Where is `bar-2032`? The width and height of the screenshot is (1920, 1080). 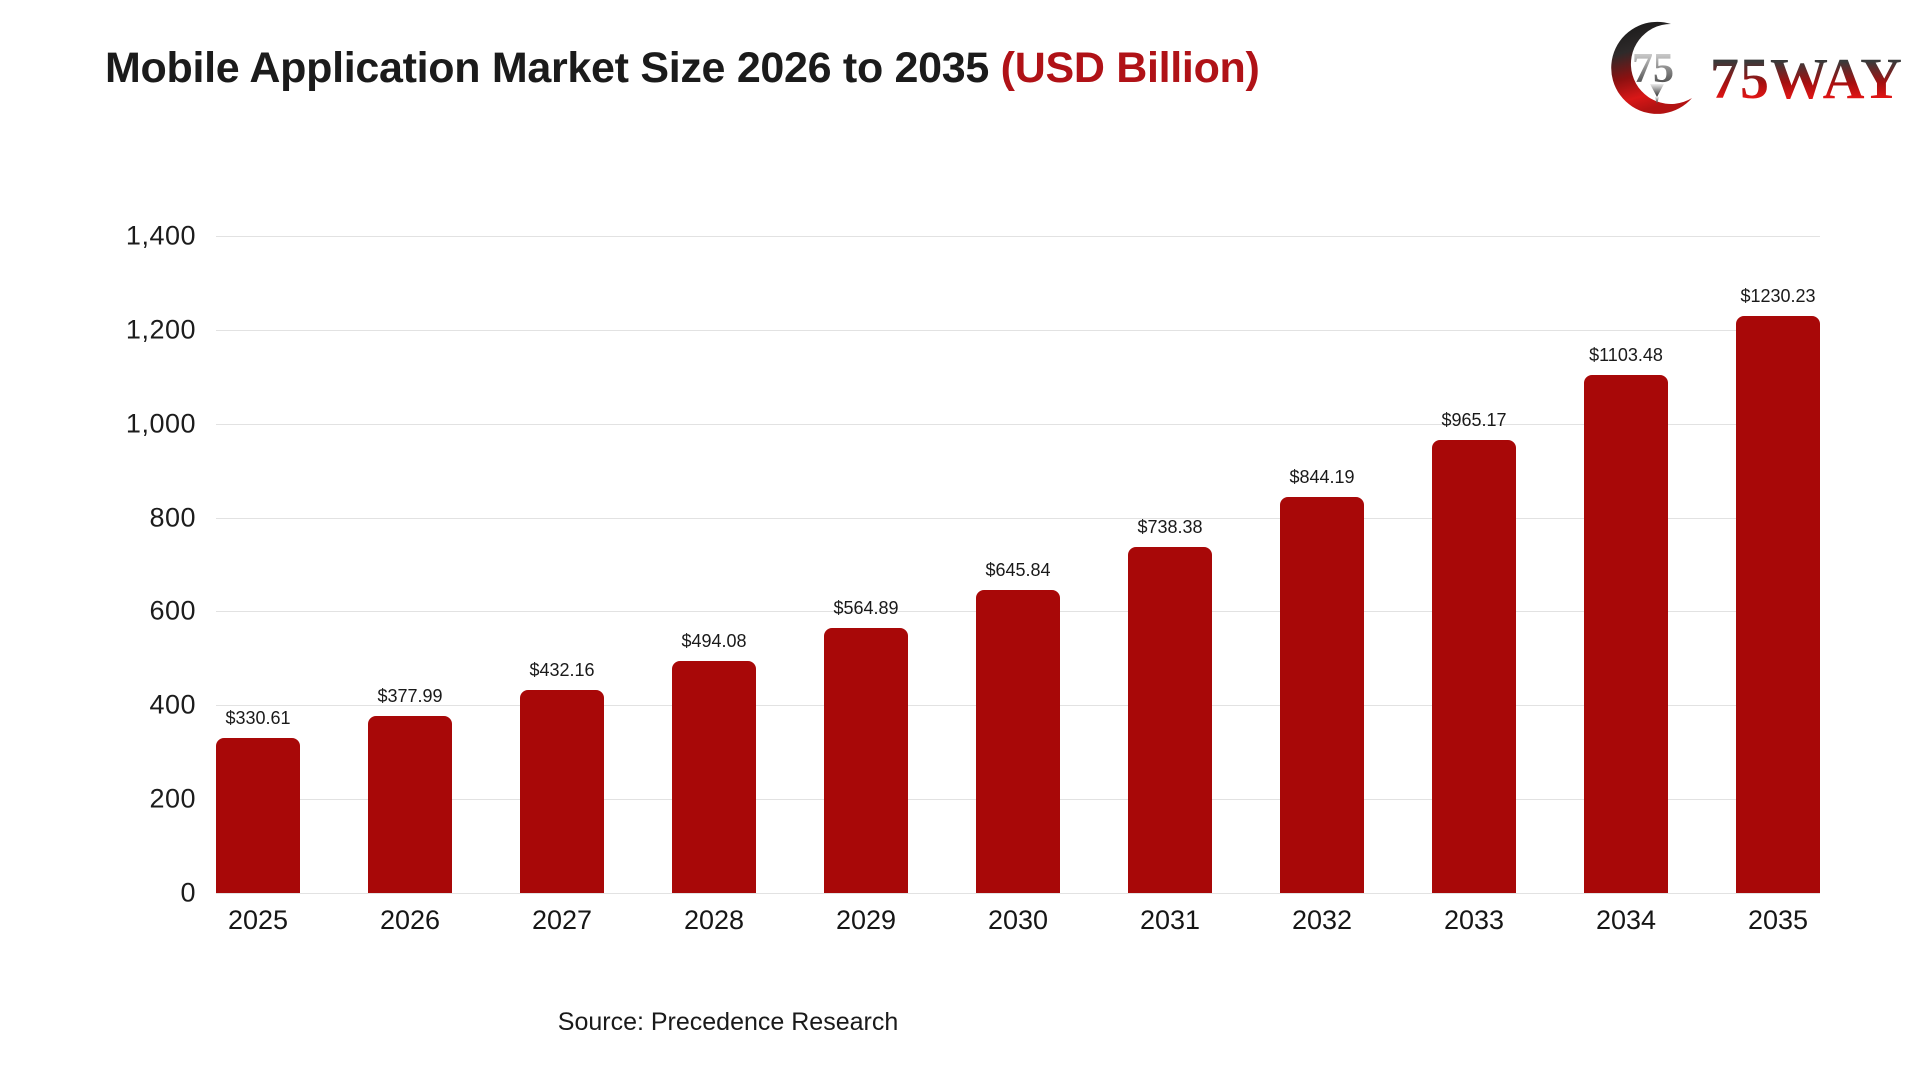 bar-2032 is located at coordinates (1322, 694).